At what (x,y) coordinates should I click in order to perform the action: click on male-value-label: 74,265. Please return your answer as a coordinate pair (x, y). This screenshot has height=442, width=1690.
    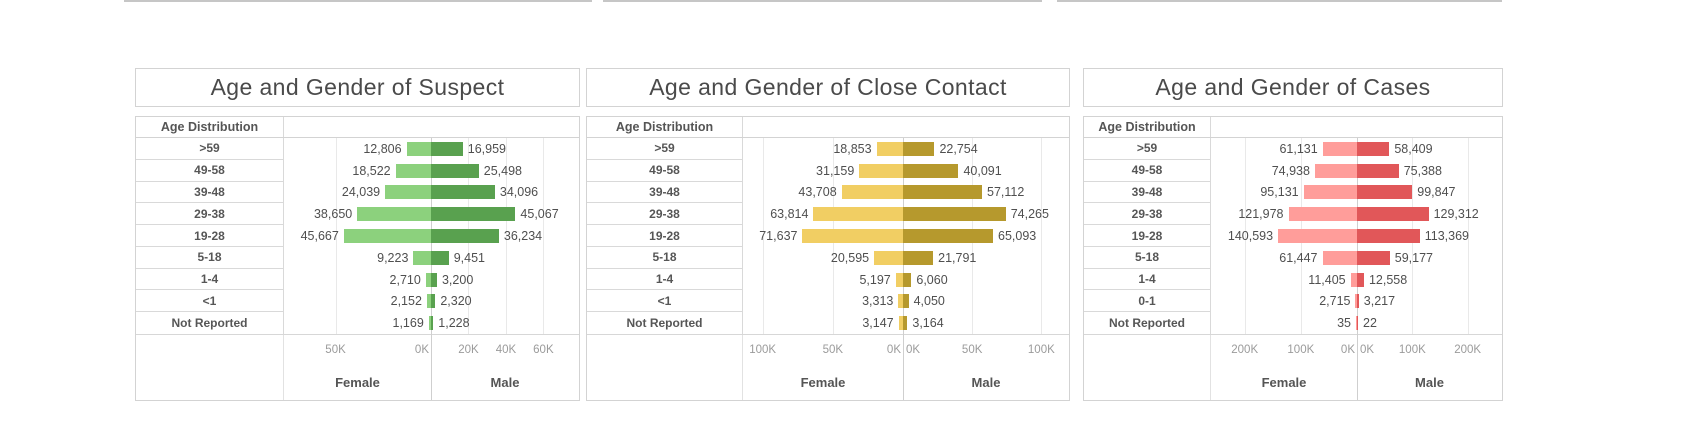
    Looking at the image, I should click on (1029, 214).